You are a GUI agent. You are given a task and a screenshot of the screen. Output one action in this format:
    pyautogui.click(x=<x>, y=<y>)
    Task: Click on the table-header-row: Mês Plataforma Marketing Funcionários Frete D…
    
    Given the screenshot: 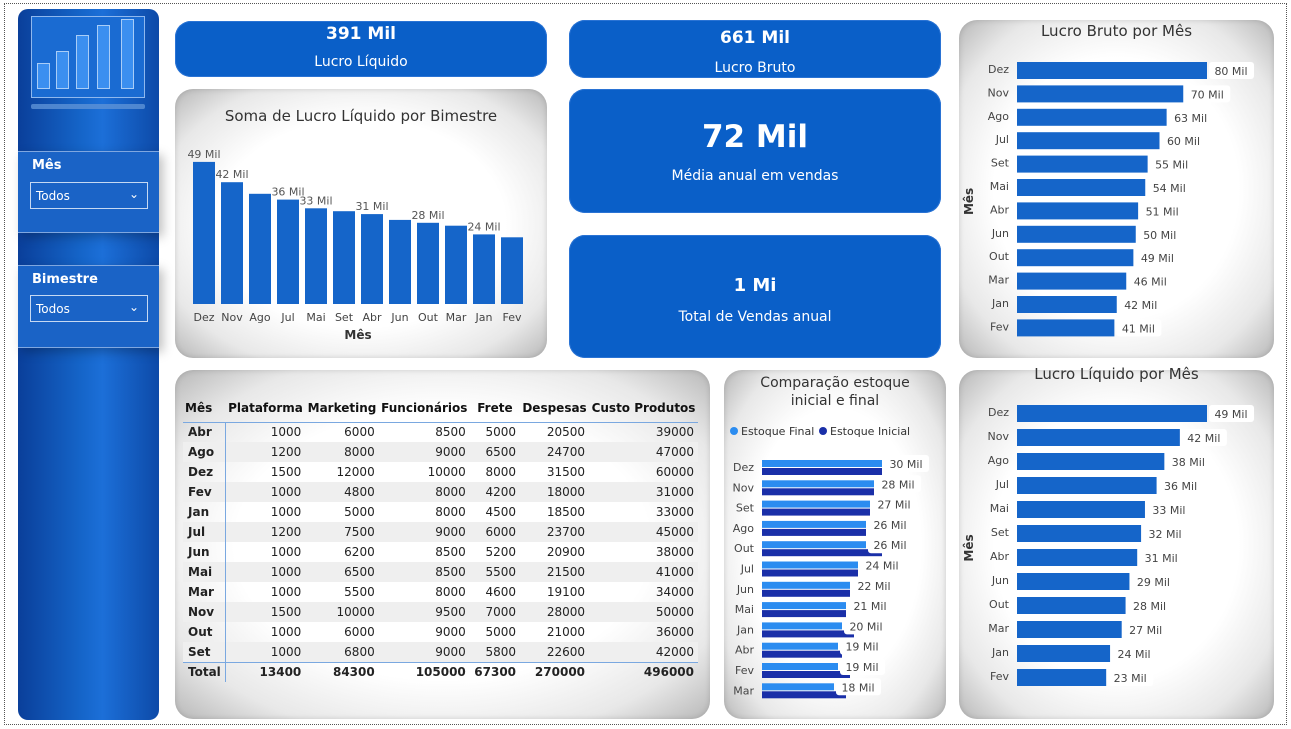 What is the action you would take?
    pyautogui.click(x=440, y=409)
    